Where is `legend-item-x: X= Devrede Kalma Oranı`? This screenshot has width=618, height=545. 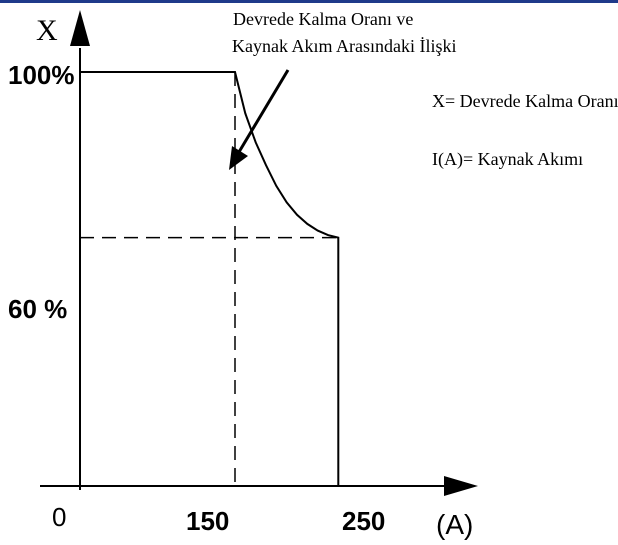
legend-item-x: X= Devrede Kalma Oranı is located at coordinates (525, 101).